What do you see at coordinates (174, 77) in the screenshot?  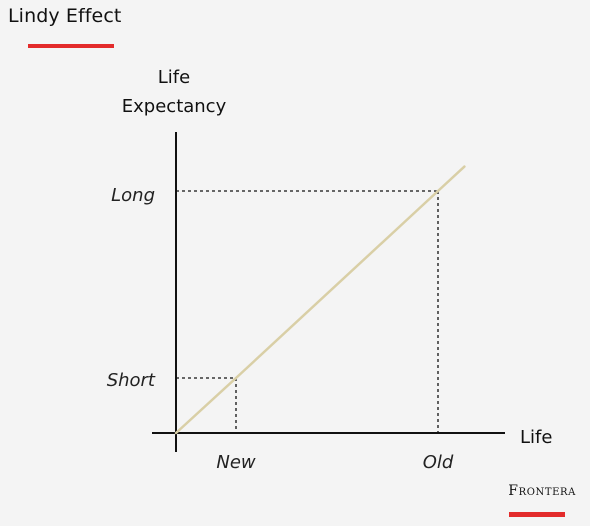 I see `y-axis-title-line-1: Life` at bounding box center [174, 77].